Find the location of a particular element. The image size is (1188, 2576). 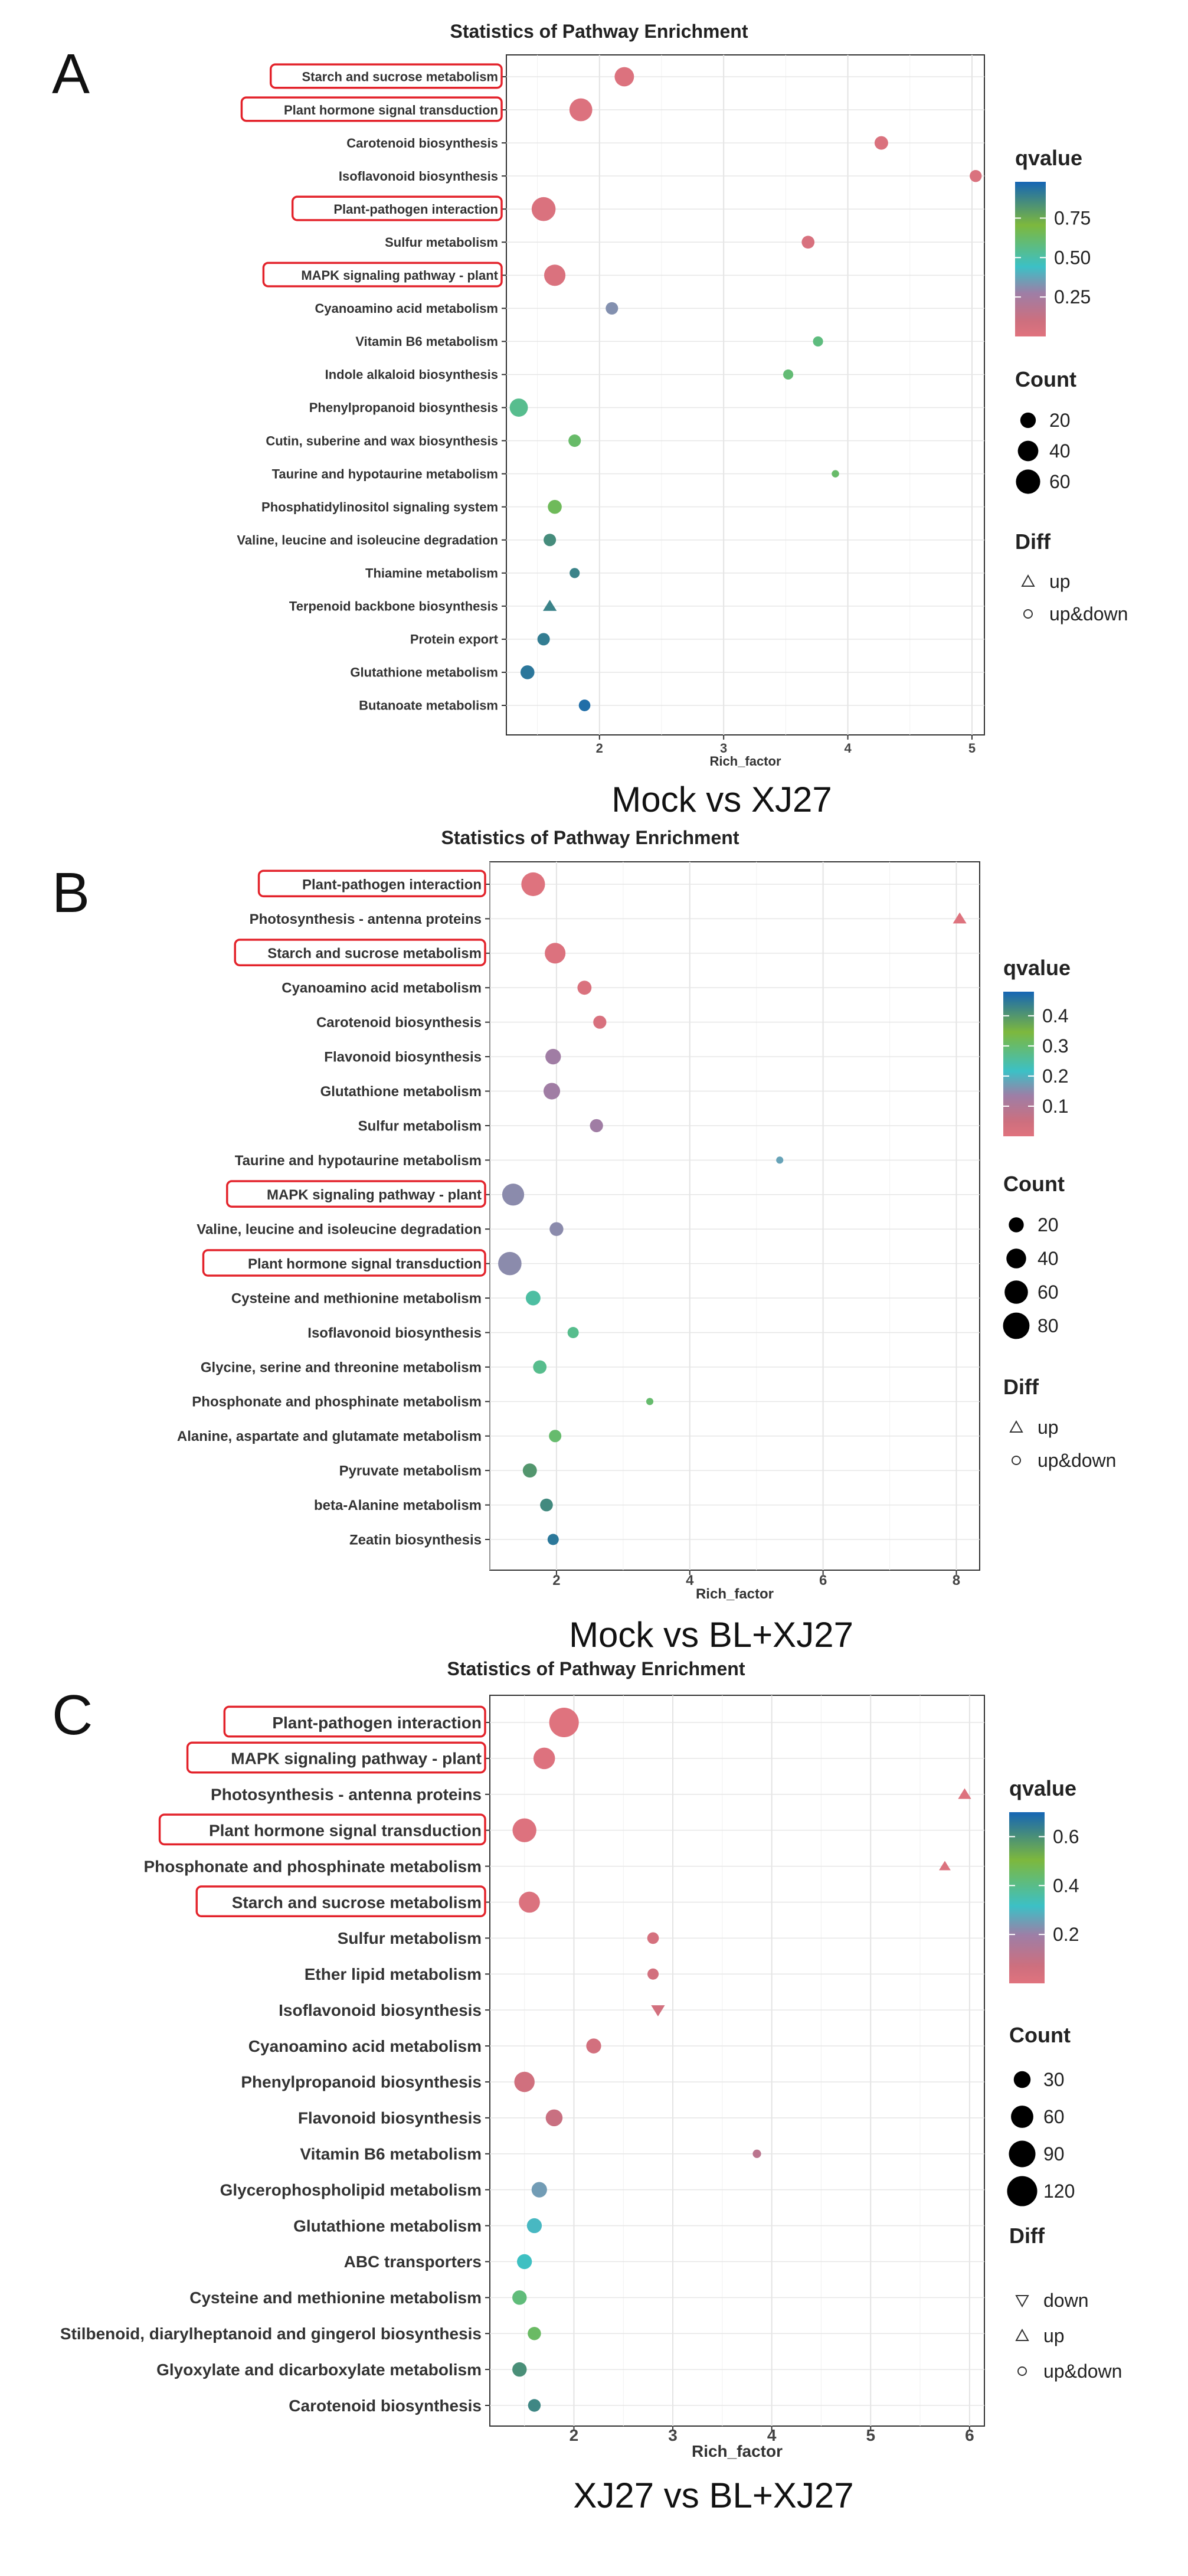

pc-category-label-starch-and-sucrose-metabolism: Starch and sucrose metabolism is located at coordinates (357, 1902).